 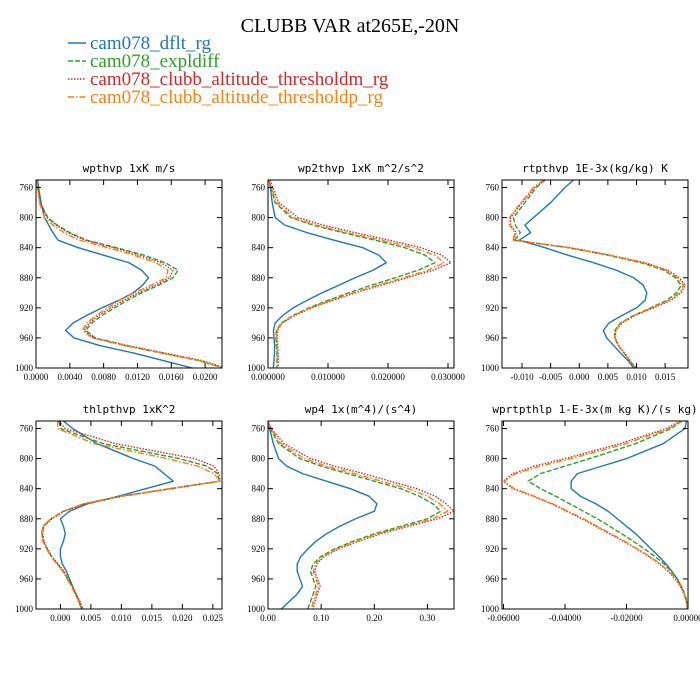 What do you see at coordinates (551, 377) in the screenshot?
I see `x-tick-label: -0.005` at bounding box center [551, 377].